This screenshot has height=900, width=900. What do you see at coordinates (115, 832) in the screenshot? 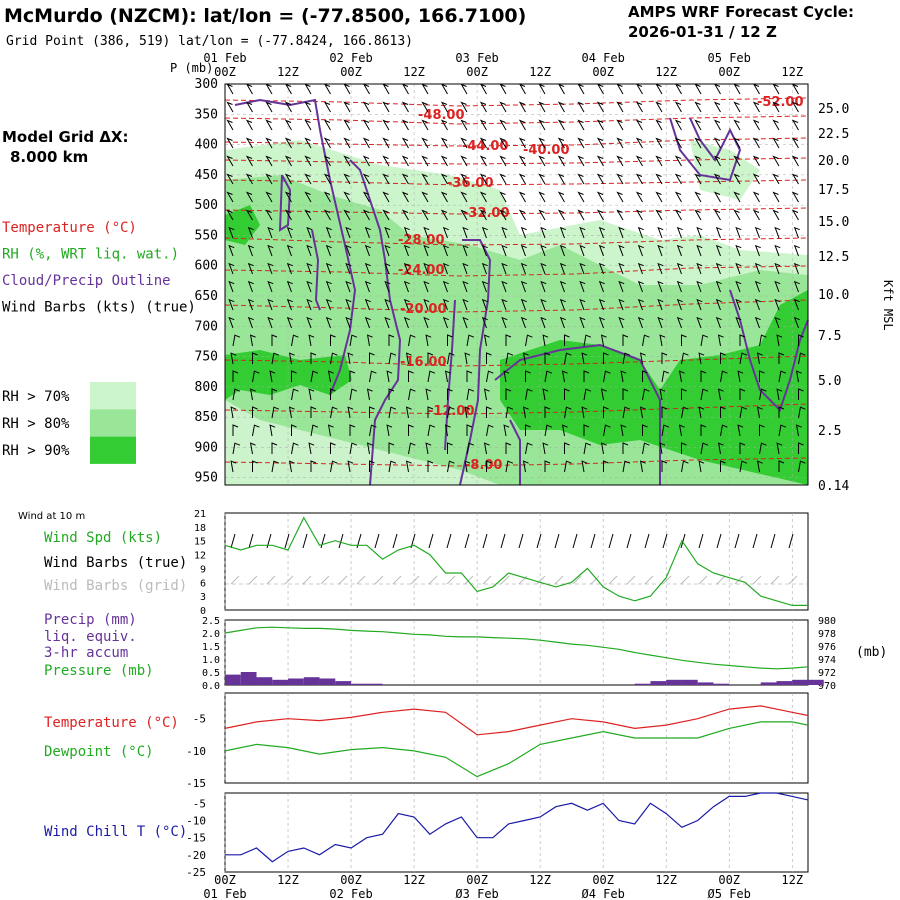
I see `wind-chill-label: Wind Chill T (°C)` at bounding box center [115, 832].